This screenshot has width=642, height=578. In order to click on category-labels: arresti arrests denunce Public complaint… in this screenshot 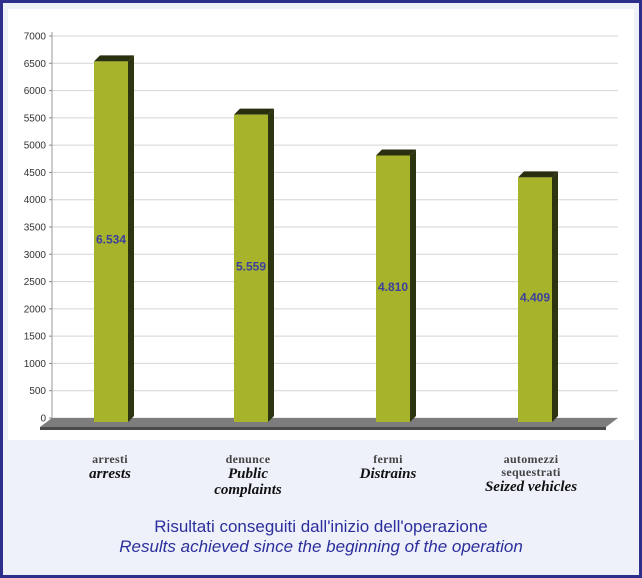, I will do `click(321, 483)`.